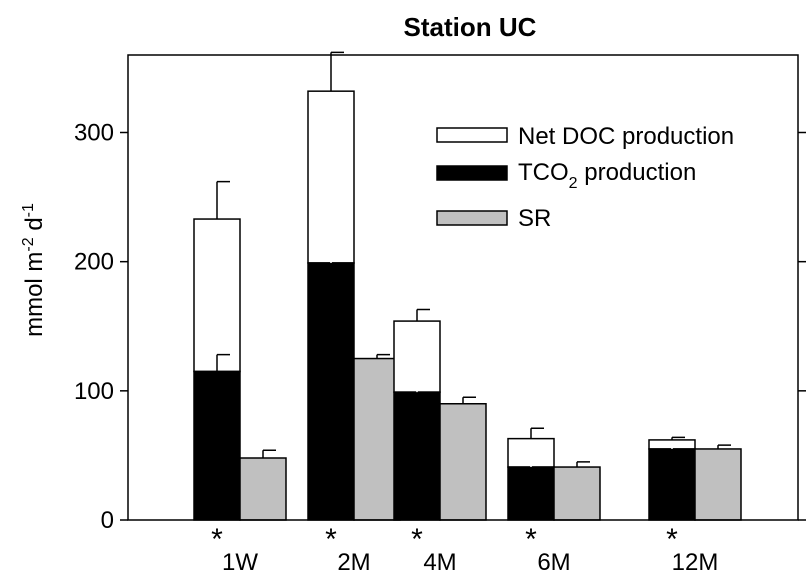 This screenshot has width=810, height=578. Describe the element at coordinates (94, 133) in the screenshot. I see `y-tick-label-300: 300` at that location.